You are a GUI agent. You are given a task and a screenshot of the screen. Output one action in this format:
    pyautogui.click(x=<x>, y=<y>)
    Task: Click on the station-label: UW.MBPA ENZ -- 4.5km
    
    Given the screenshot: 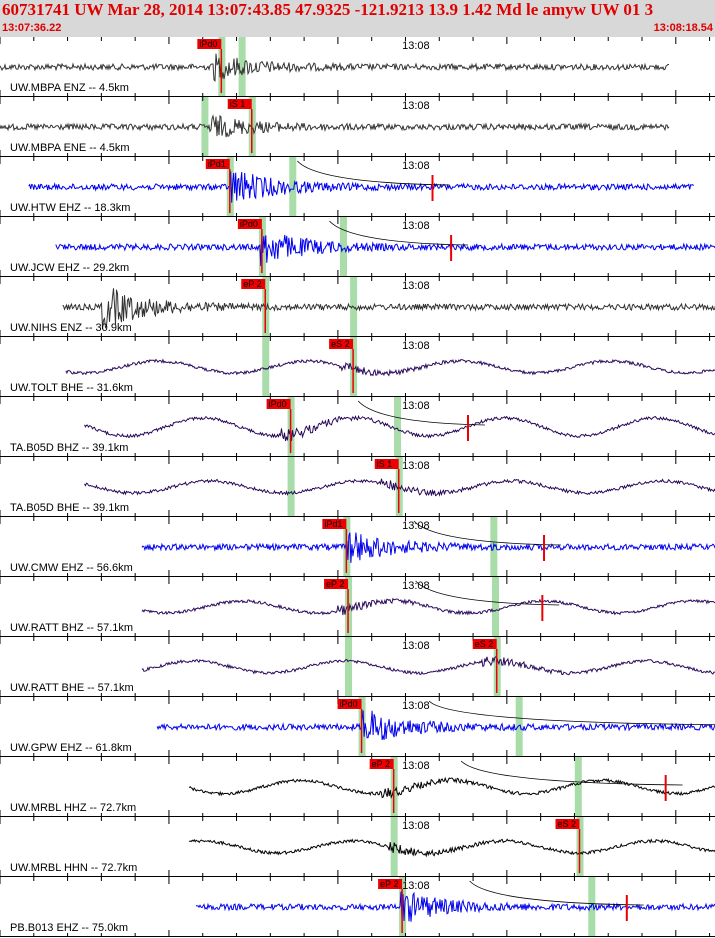 What is the action you would take?
    pyautogui.click(x=69, y=88)
    